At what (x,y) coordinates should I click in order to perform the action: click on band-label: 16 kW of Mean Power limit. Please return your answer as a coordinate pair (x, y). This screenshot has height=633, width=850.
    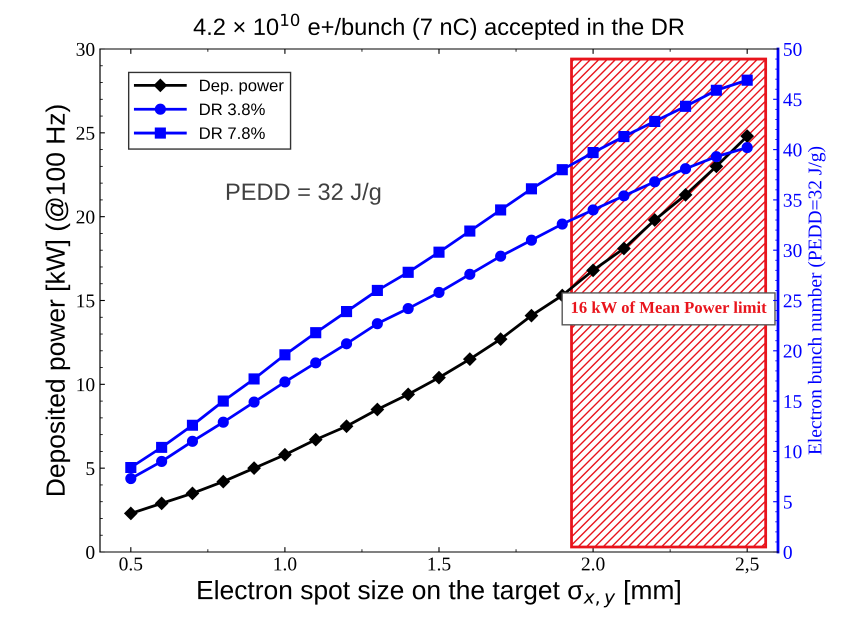
    Looking at the image, I should click on (669, 307).